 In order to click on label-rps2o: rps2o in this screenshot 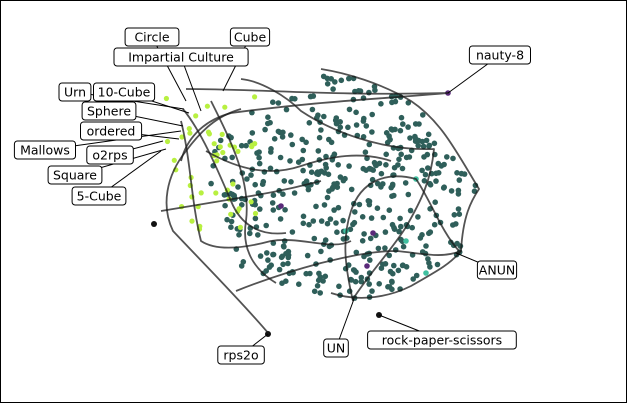, I will do `click(241, 355)`.